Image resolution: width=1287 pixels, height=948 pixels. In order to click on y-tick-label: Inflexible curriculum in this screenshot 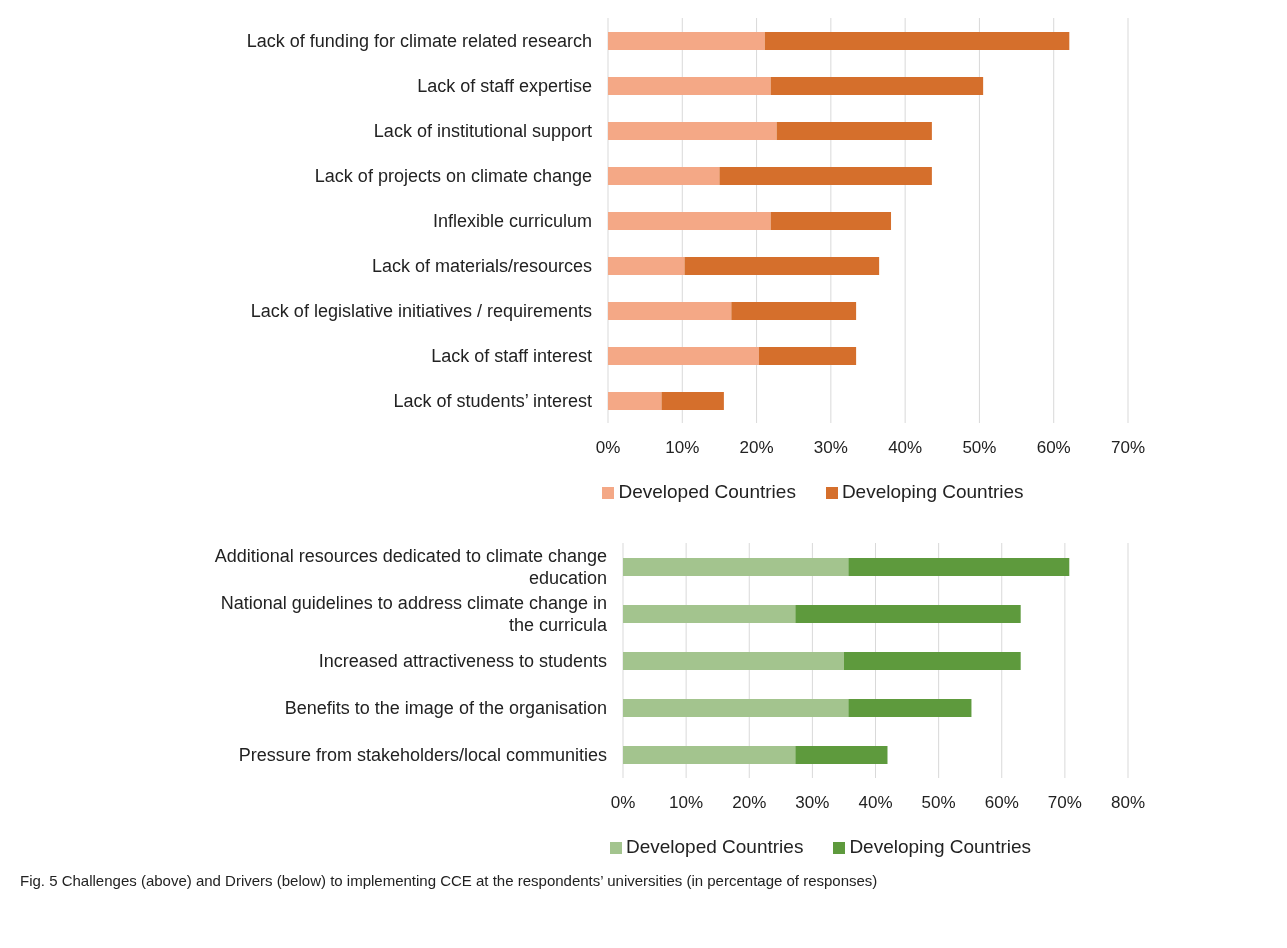, I will do `click(512, 220)`.